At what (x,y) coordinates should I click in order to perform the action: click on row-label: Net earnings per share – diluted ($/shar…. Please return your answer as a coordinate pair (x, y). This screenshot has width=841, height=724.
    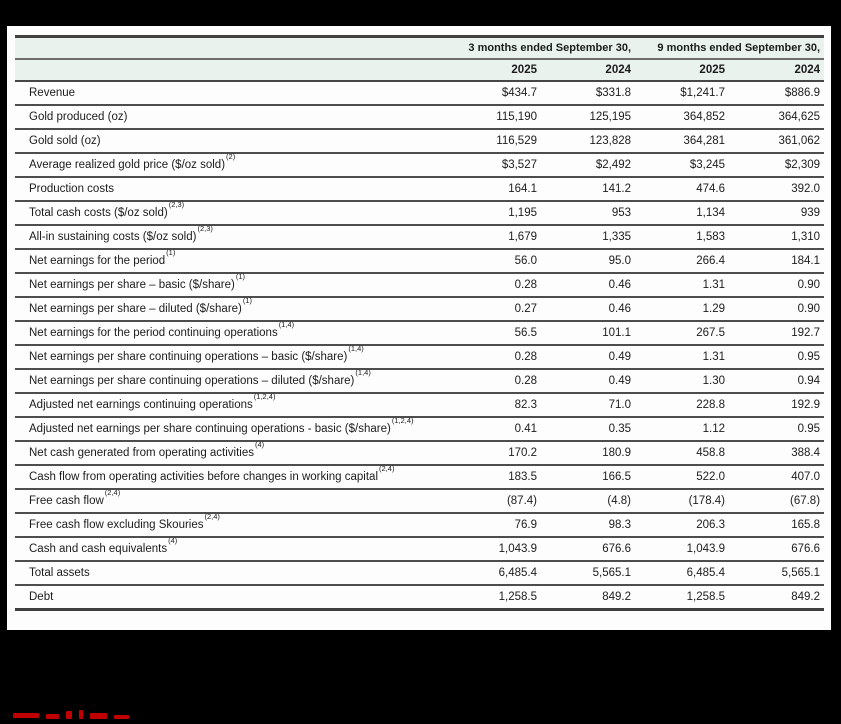
    Looking at the image, I should click on (231, 309).